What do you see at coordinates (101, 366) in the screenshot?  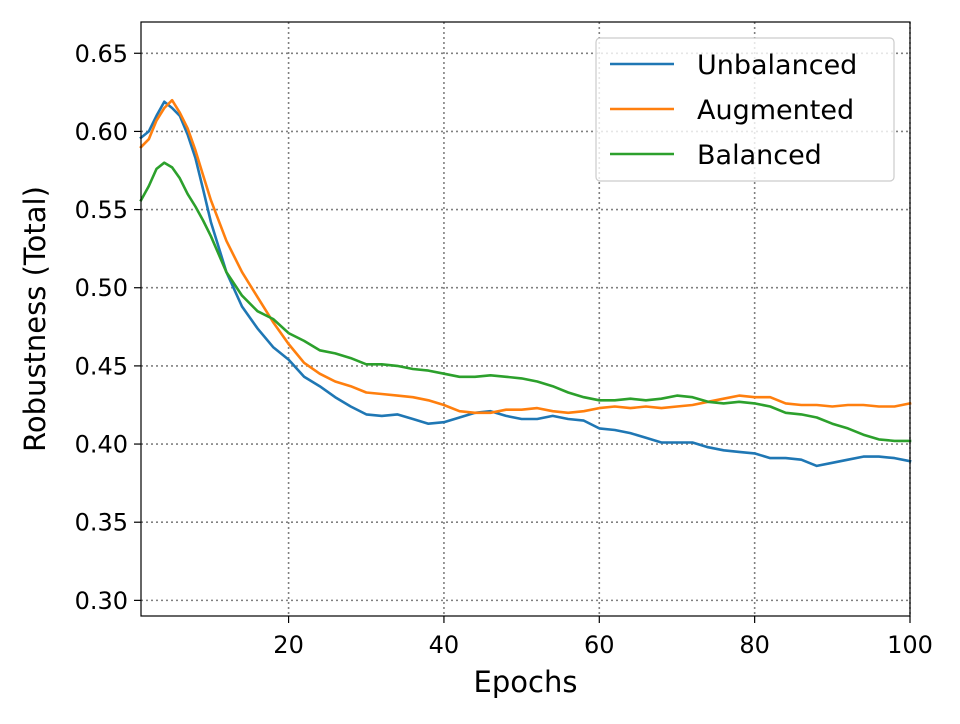 I see `y-tick-label: 0.45` at bounding box center [101, 366].